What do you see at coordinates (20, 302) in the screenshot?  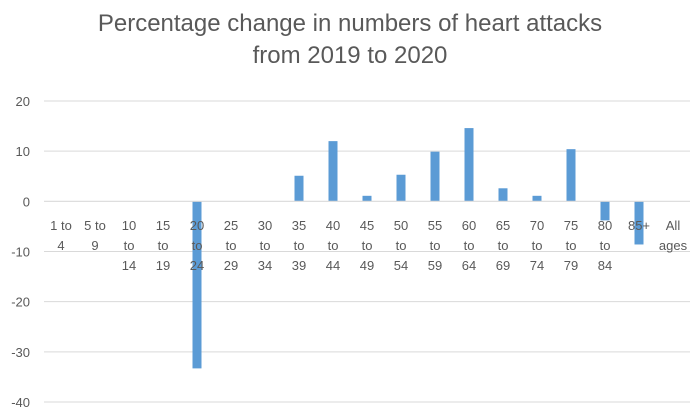 I see `y-tick-label: -20` at bounding box center [20, 302].